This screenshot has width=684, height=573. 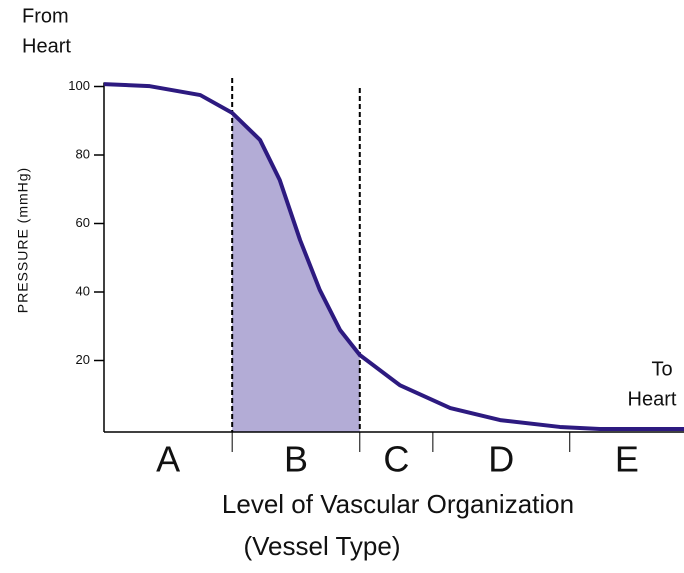 I want to click on category-label: A, so click(x=168, y=459).